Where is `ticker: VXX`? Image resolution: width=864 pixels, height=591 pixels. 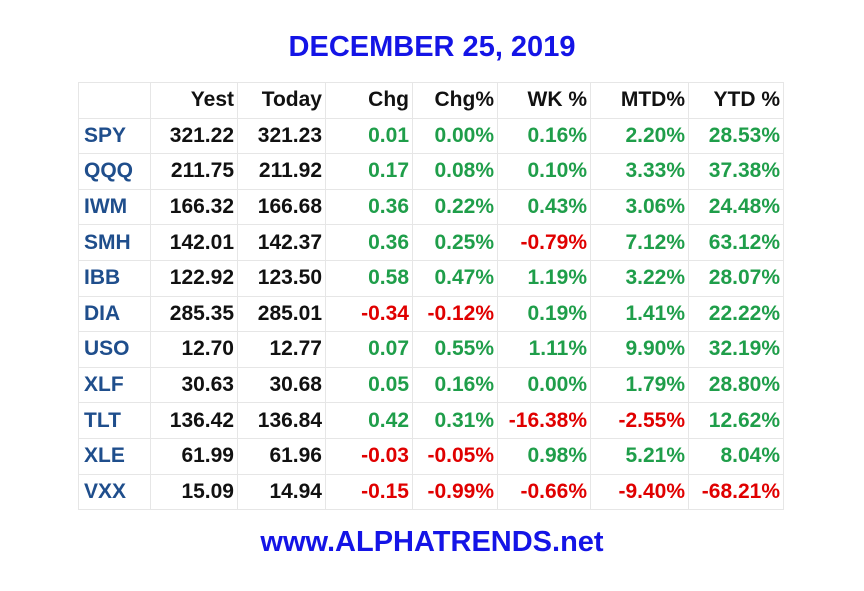
ticker: VXX is located at coordinates (114, 492).